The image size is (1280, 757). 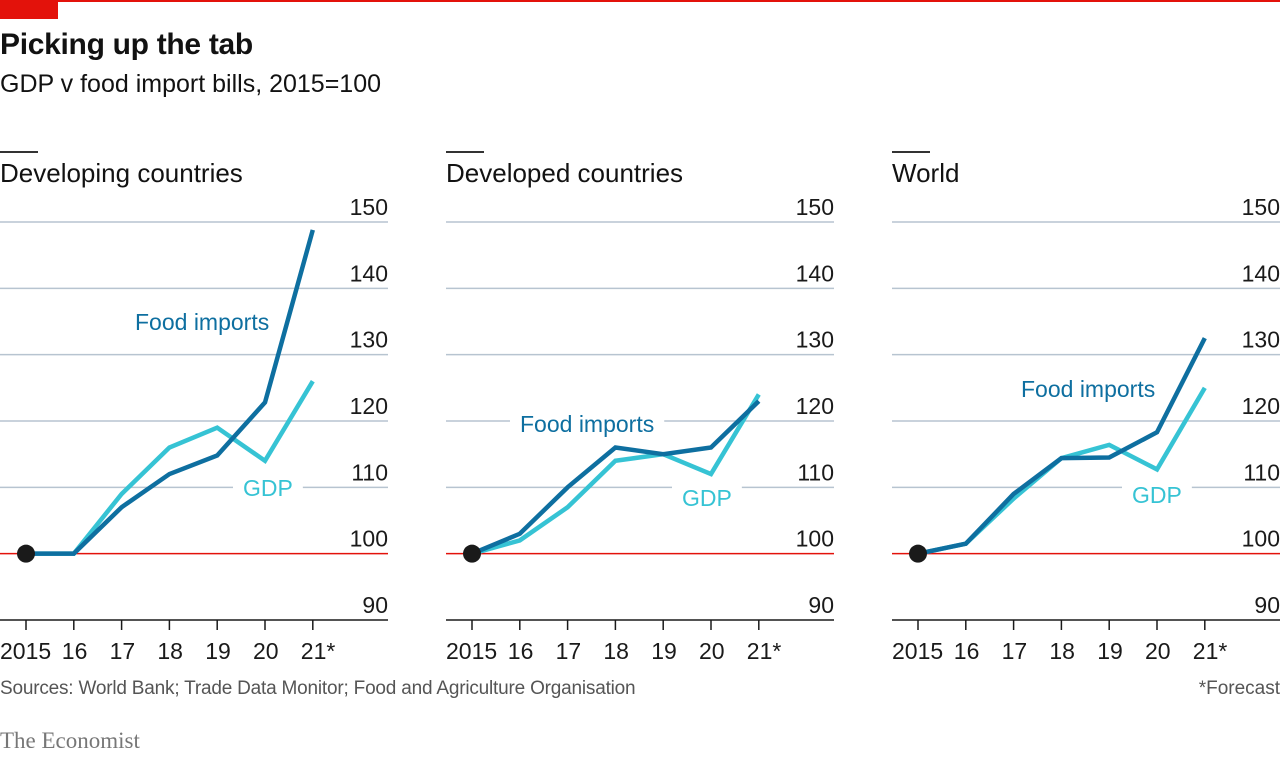 What do you see at coordinates (19, 152) in the screenshot?
I see `panel-rule-developing` at bounding box center [19, 152].